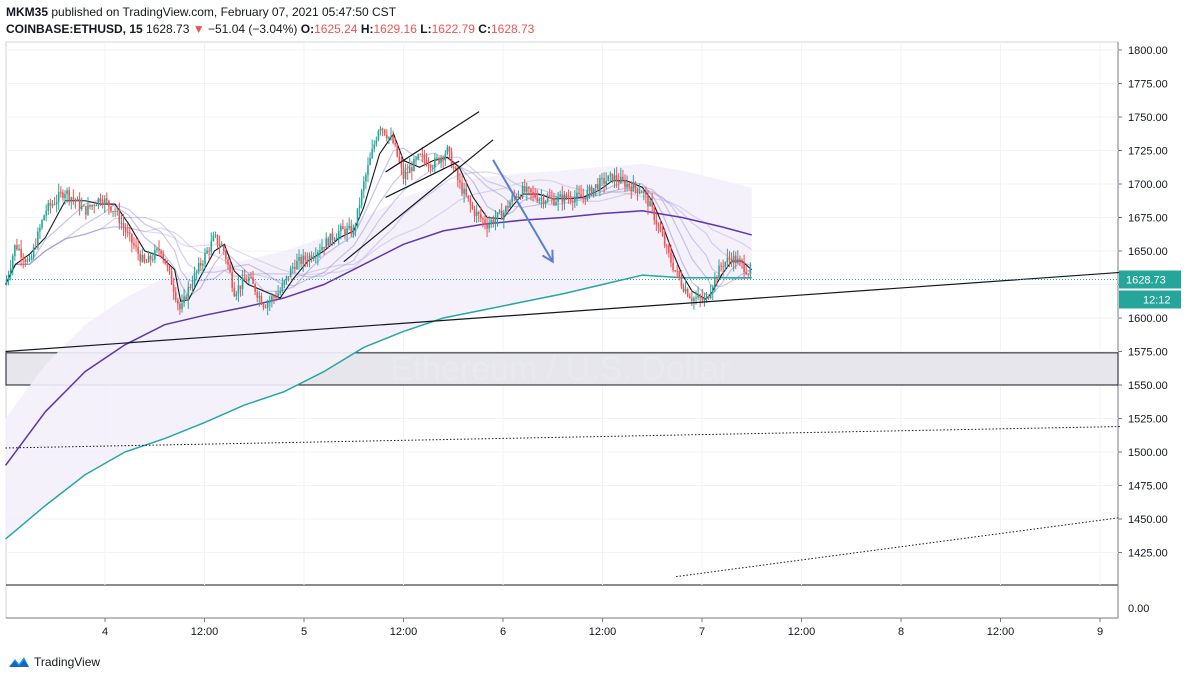 This screenshot has width=1188, height=682. Describe the element at coordinates (453, 29) in the screenshot. I see `low-value: 1622.79` at that location.